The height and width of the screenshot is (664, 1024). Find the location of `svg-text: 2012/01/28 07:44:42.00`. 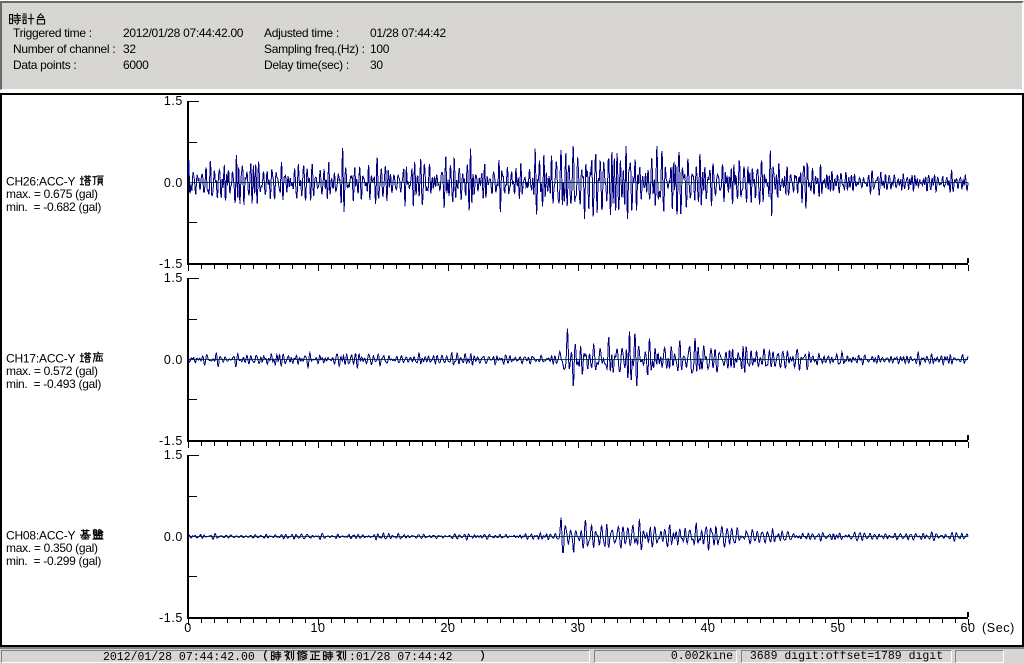

svg-text: 2012/01/28 07:44:42.00 is located at coordinates (179, 657).